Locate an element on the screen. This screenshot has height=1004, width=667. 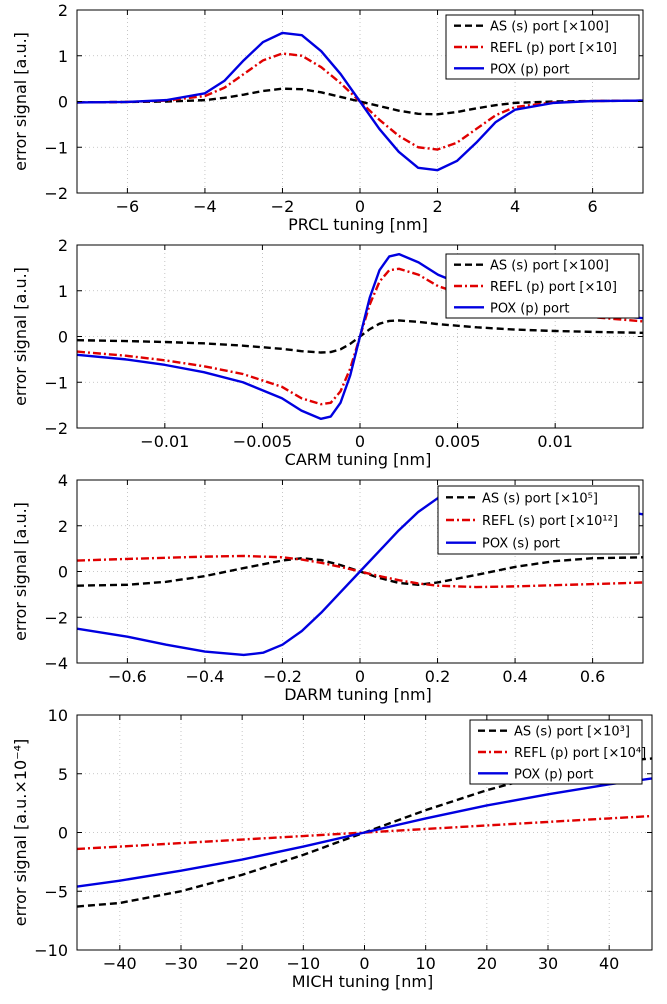
x-tick-label: −6 is located at coordinates (128, 206).